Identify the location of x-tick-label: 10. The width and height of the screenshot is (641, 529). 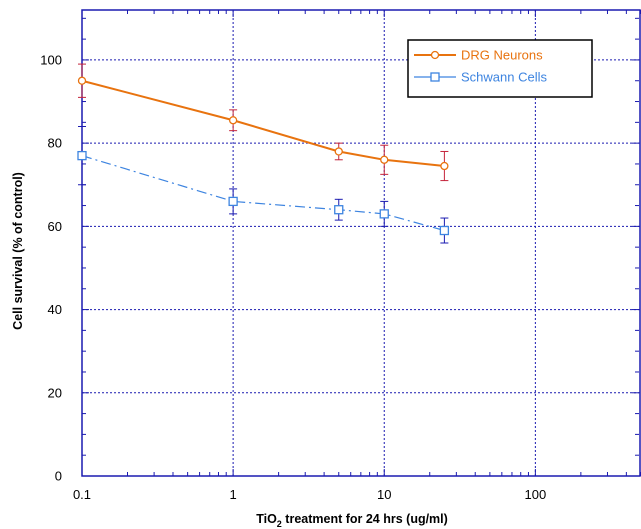
(384, 494).